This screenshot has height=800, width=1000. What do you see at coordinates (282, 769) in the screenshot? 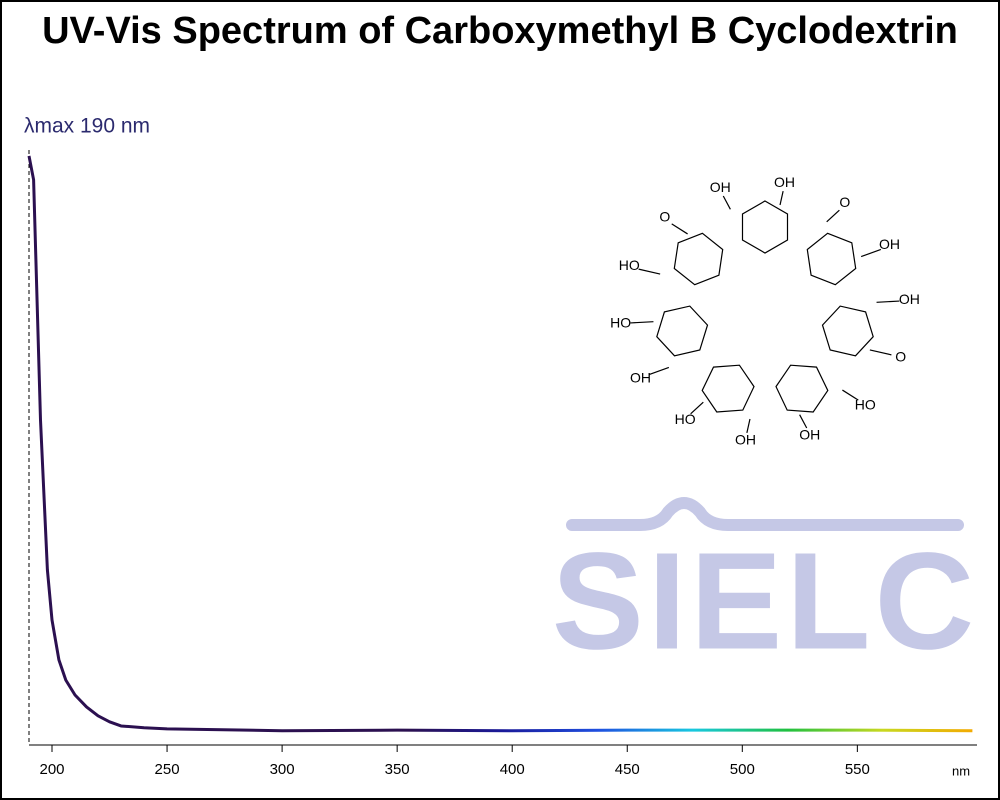
I see `x-tick-label: 300` at bounding box center [282, 769].